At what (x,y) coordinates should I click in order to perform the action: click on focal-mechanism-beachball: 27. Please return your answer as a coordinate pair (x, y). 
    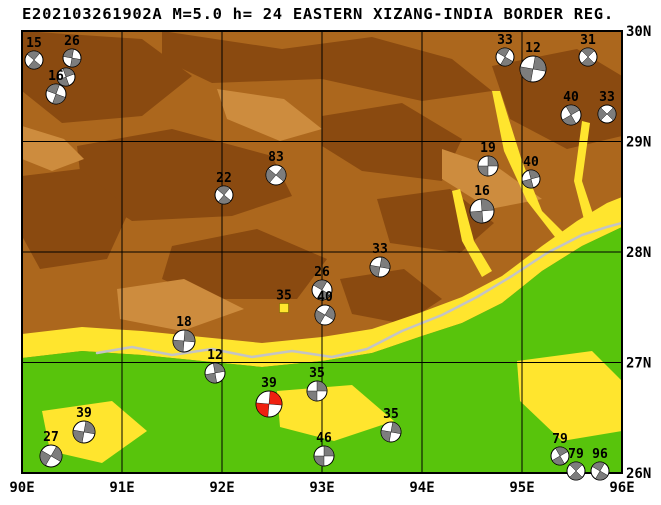
    Looking at the image, I should click on (51, 449).